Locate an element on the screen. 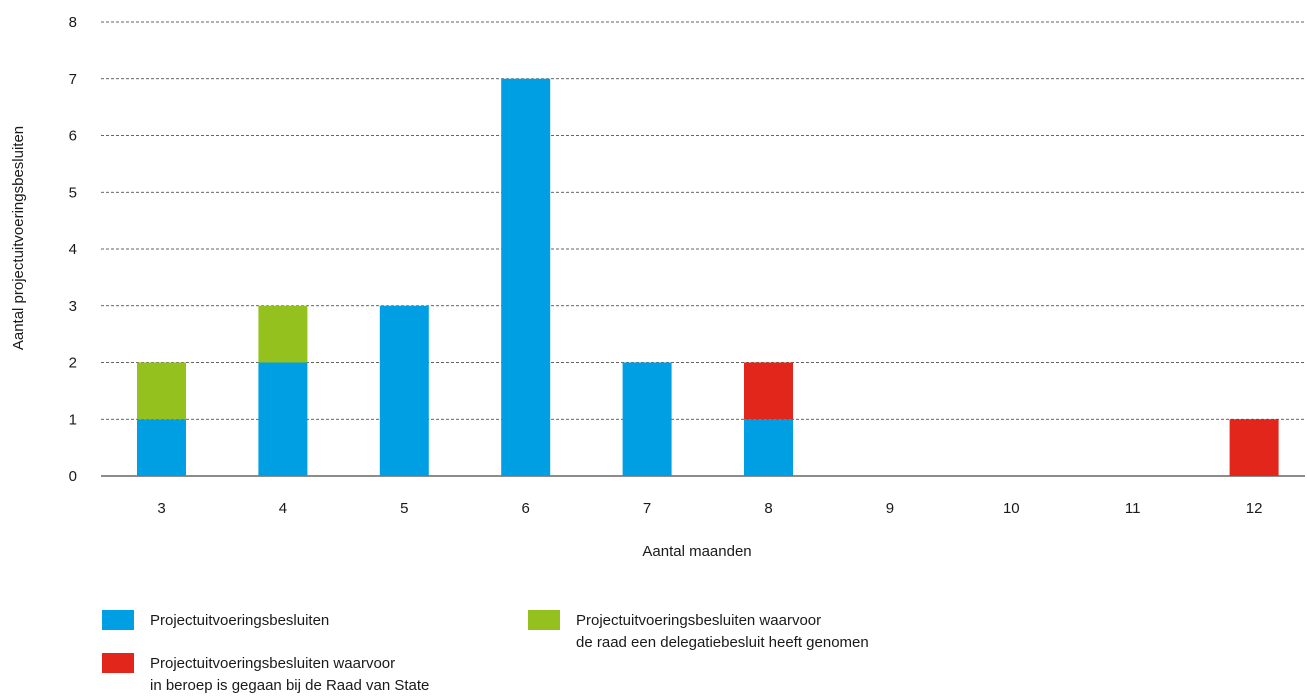  x-tick-label: 7 is located at coordinates (647, 508).